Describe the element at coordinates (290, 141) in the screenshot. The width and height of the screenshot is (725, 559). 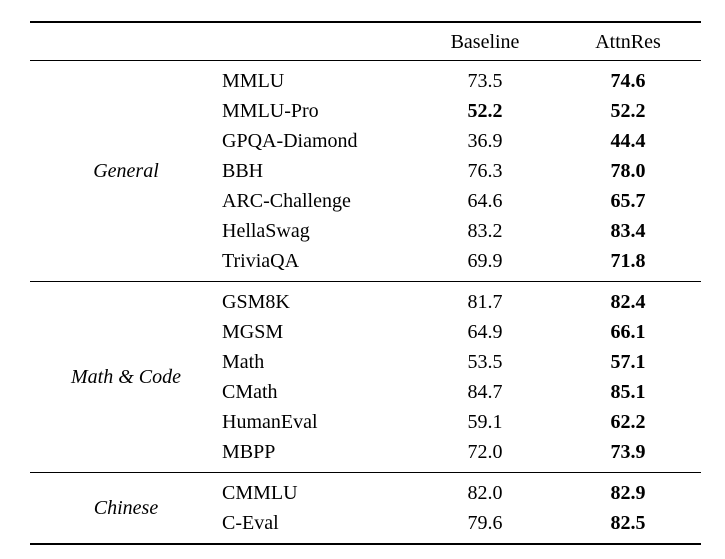
I see `benchmark-name: GPQA-Diamond` at that location.